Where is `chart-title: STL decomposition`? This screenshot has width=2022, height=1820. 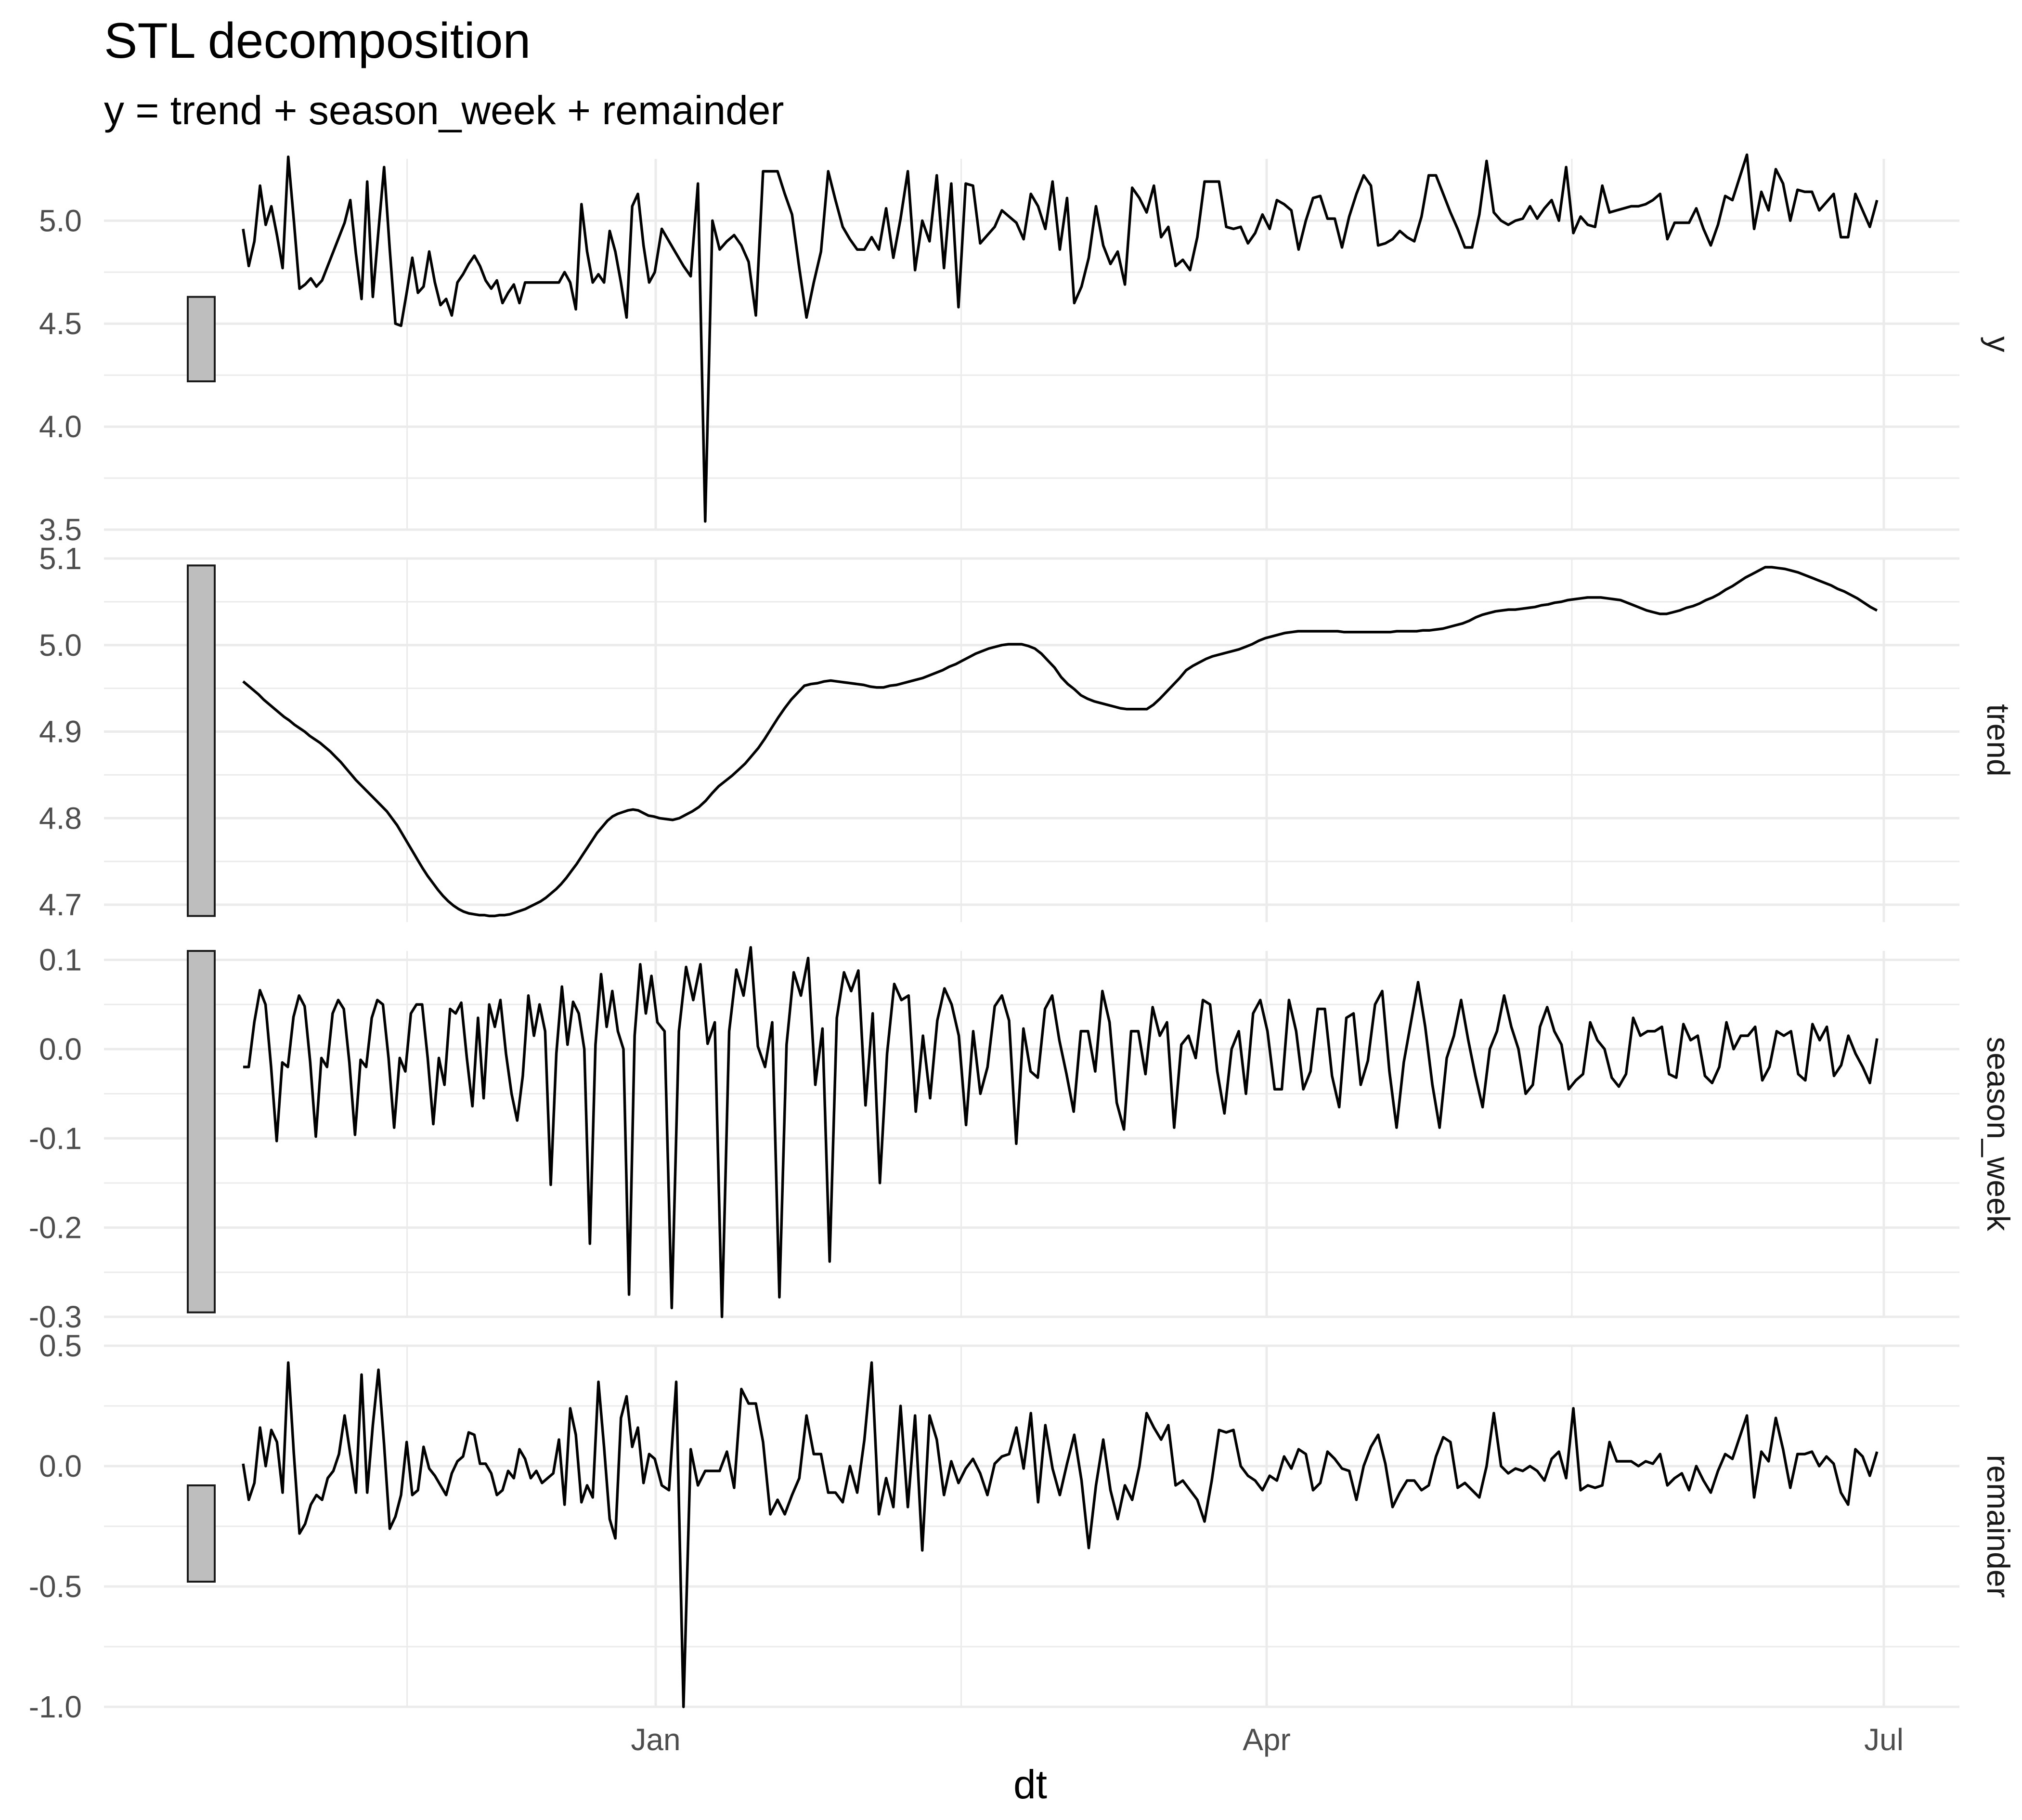
chart-title: STL decomposition is located at coordinates (318, 41).